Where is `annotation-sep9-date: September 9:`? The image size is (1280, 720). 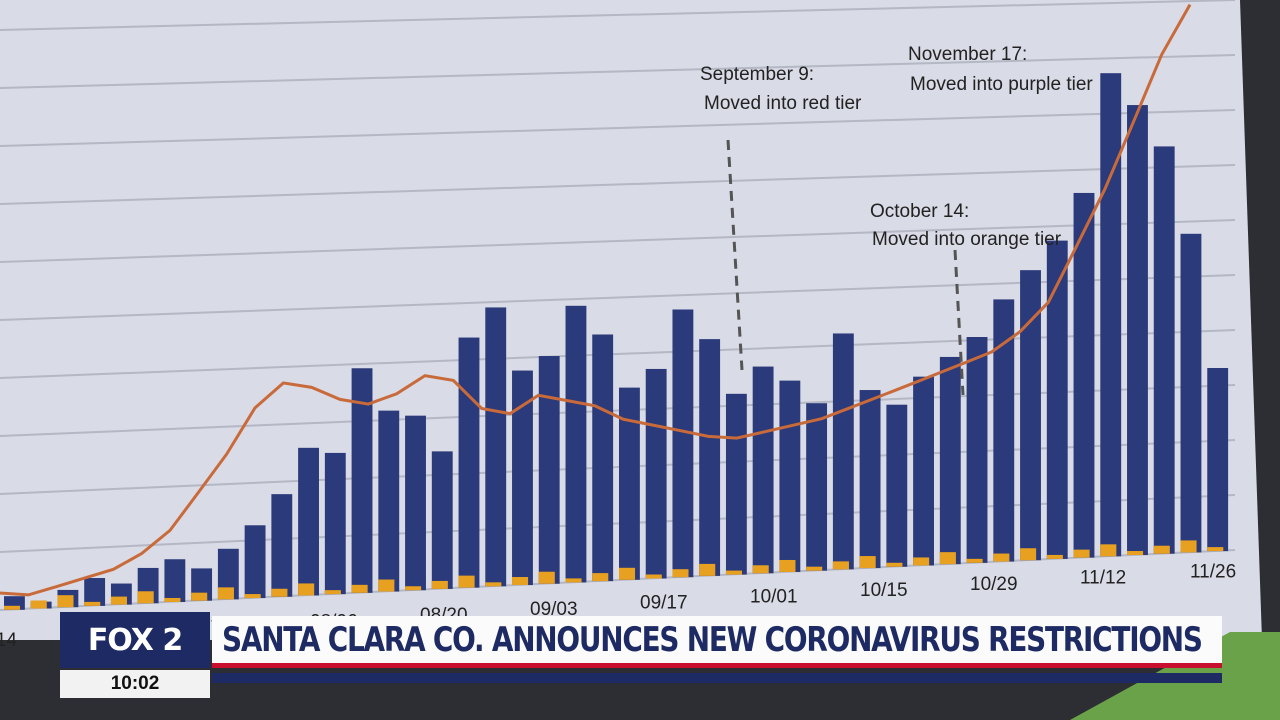
annotation-sep9-date: September 9: is located at coordinates (757, 74).